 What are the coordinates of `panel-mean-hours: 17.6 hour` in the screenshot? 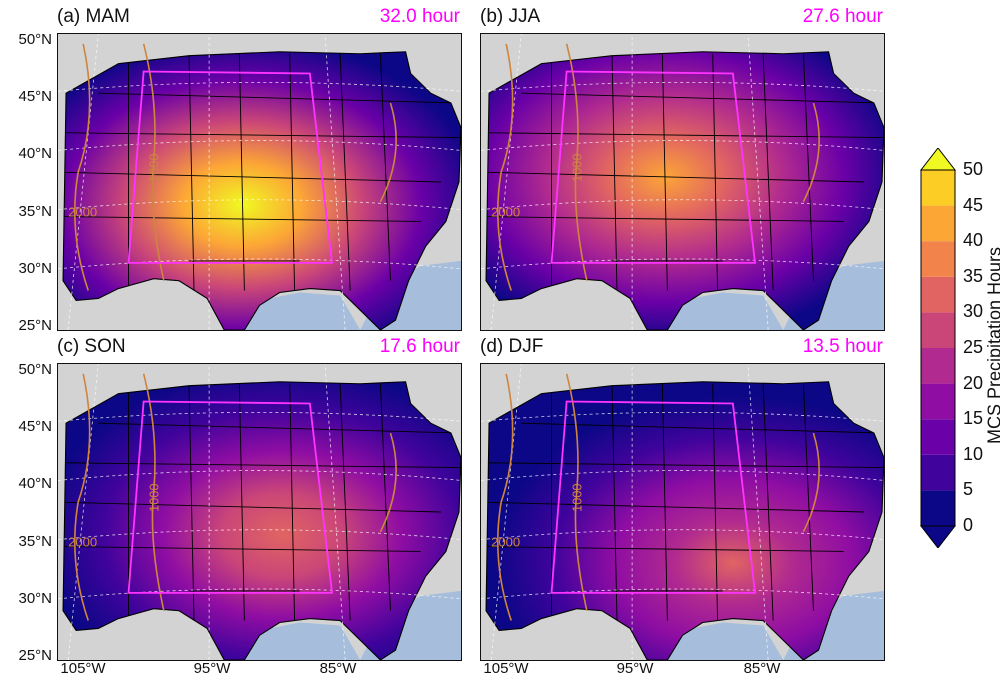 It's located at (419, 346).